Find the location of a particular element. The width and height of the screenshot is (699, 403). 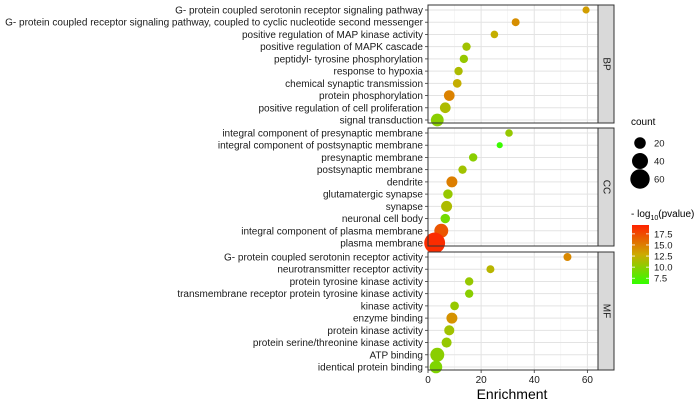

color-legend-label: 10.0 is located at coordinates (663, 268).